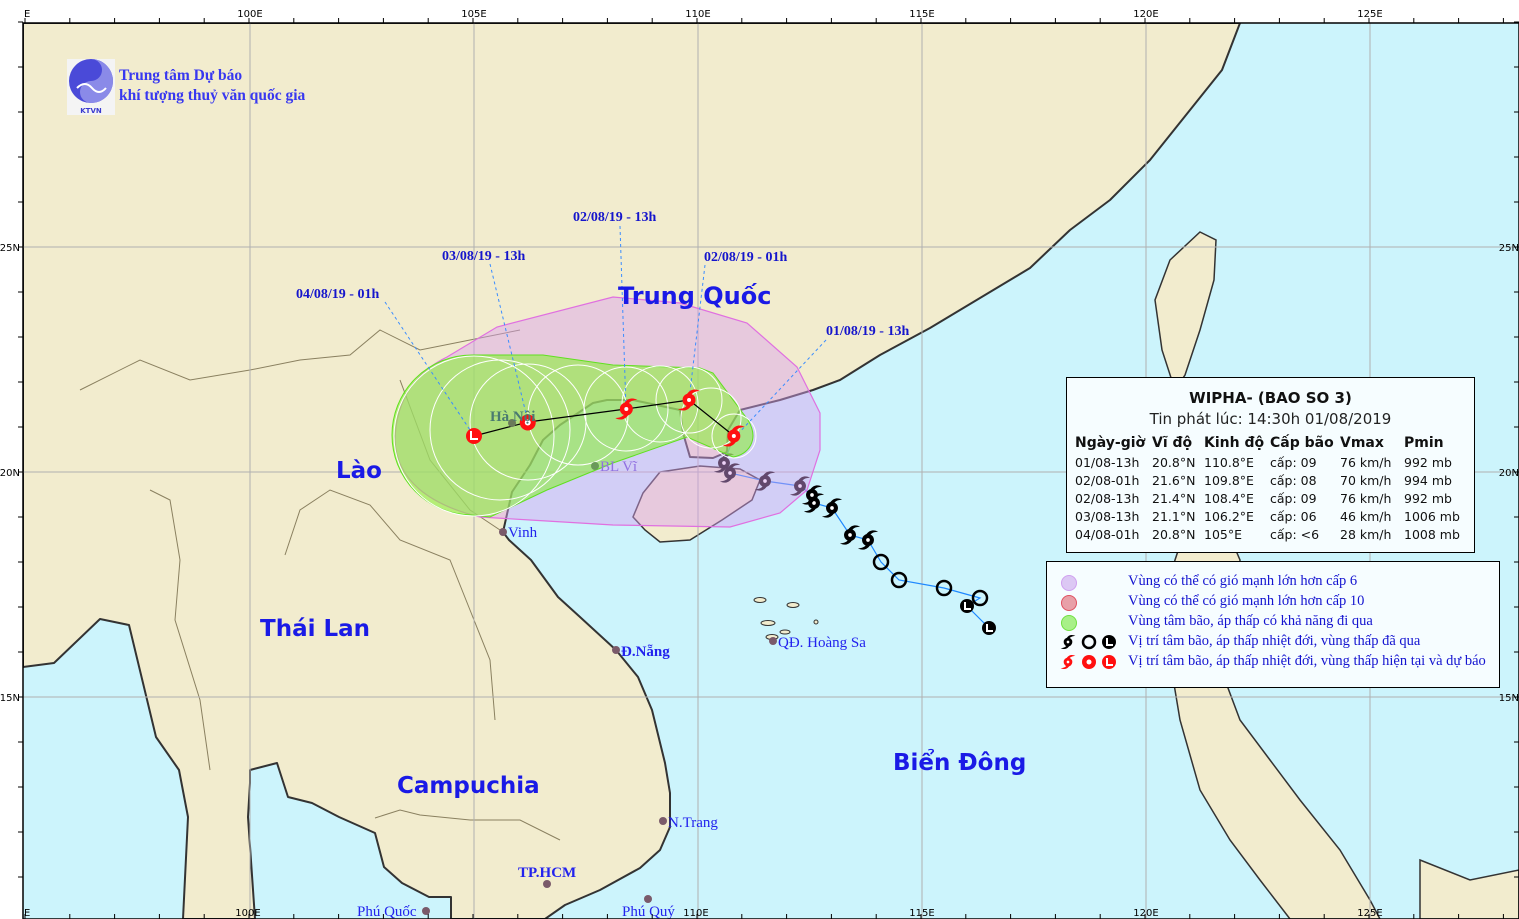 Image resolution: width=1519 pixels, height=919 pixels. What do you see at coordinates (1174, 498) in the screenshot?
I see `table-cell: 21.4°N` at bounding box center [1174, 498].